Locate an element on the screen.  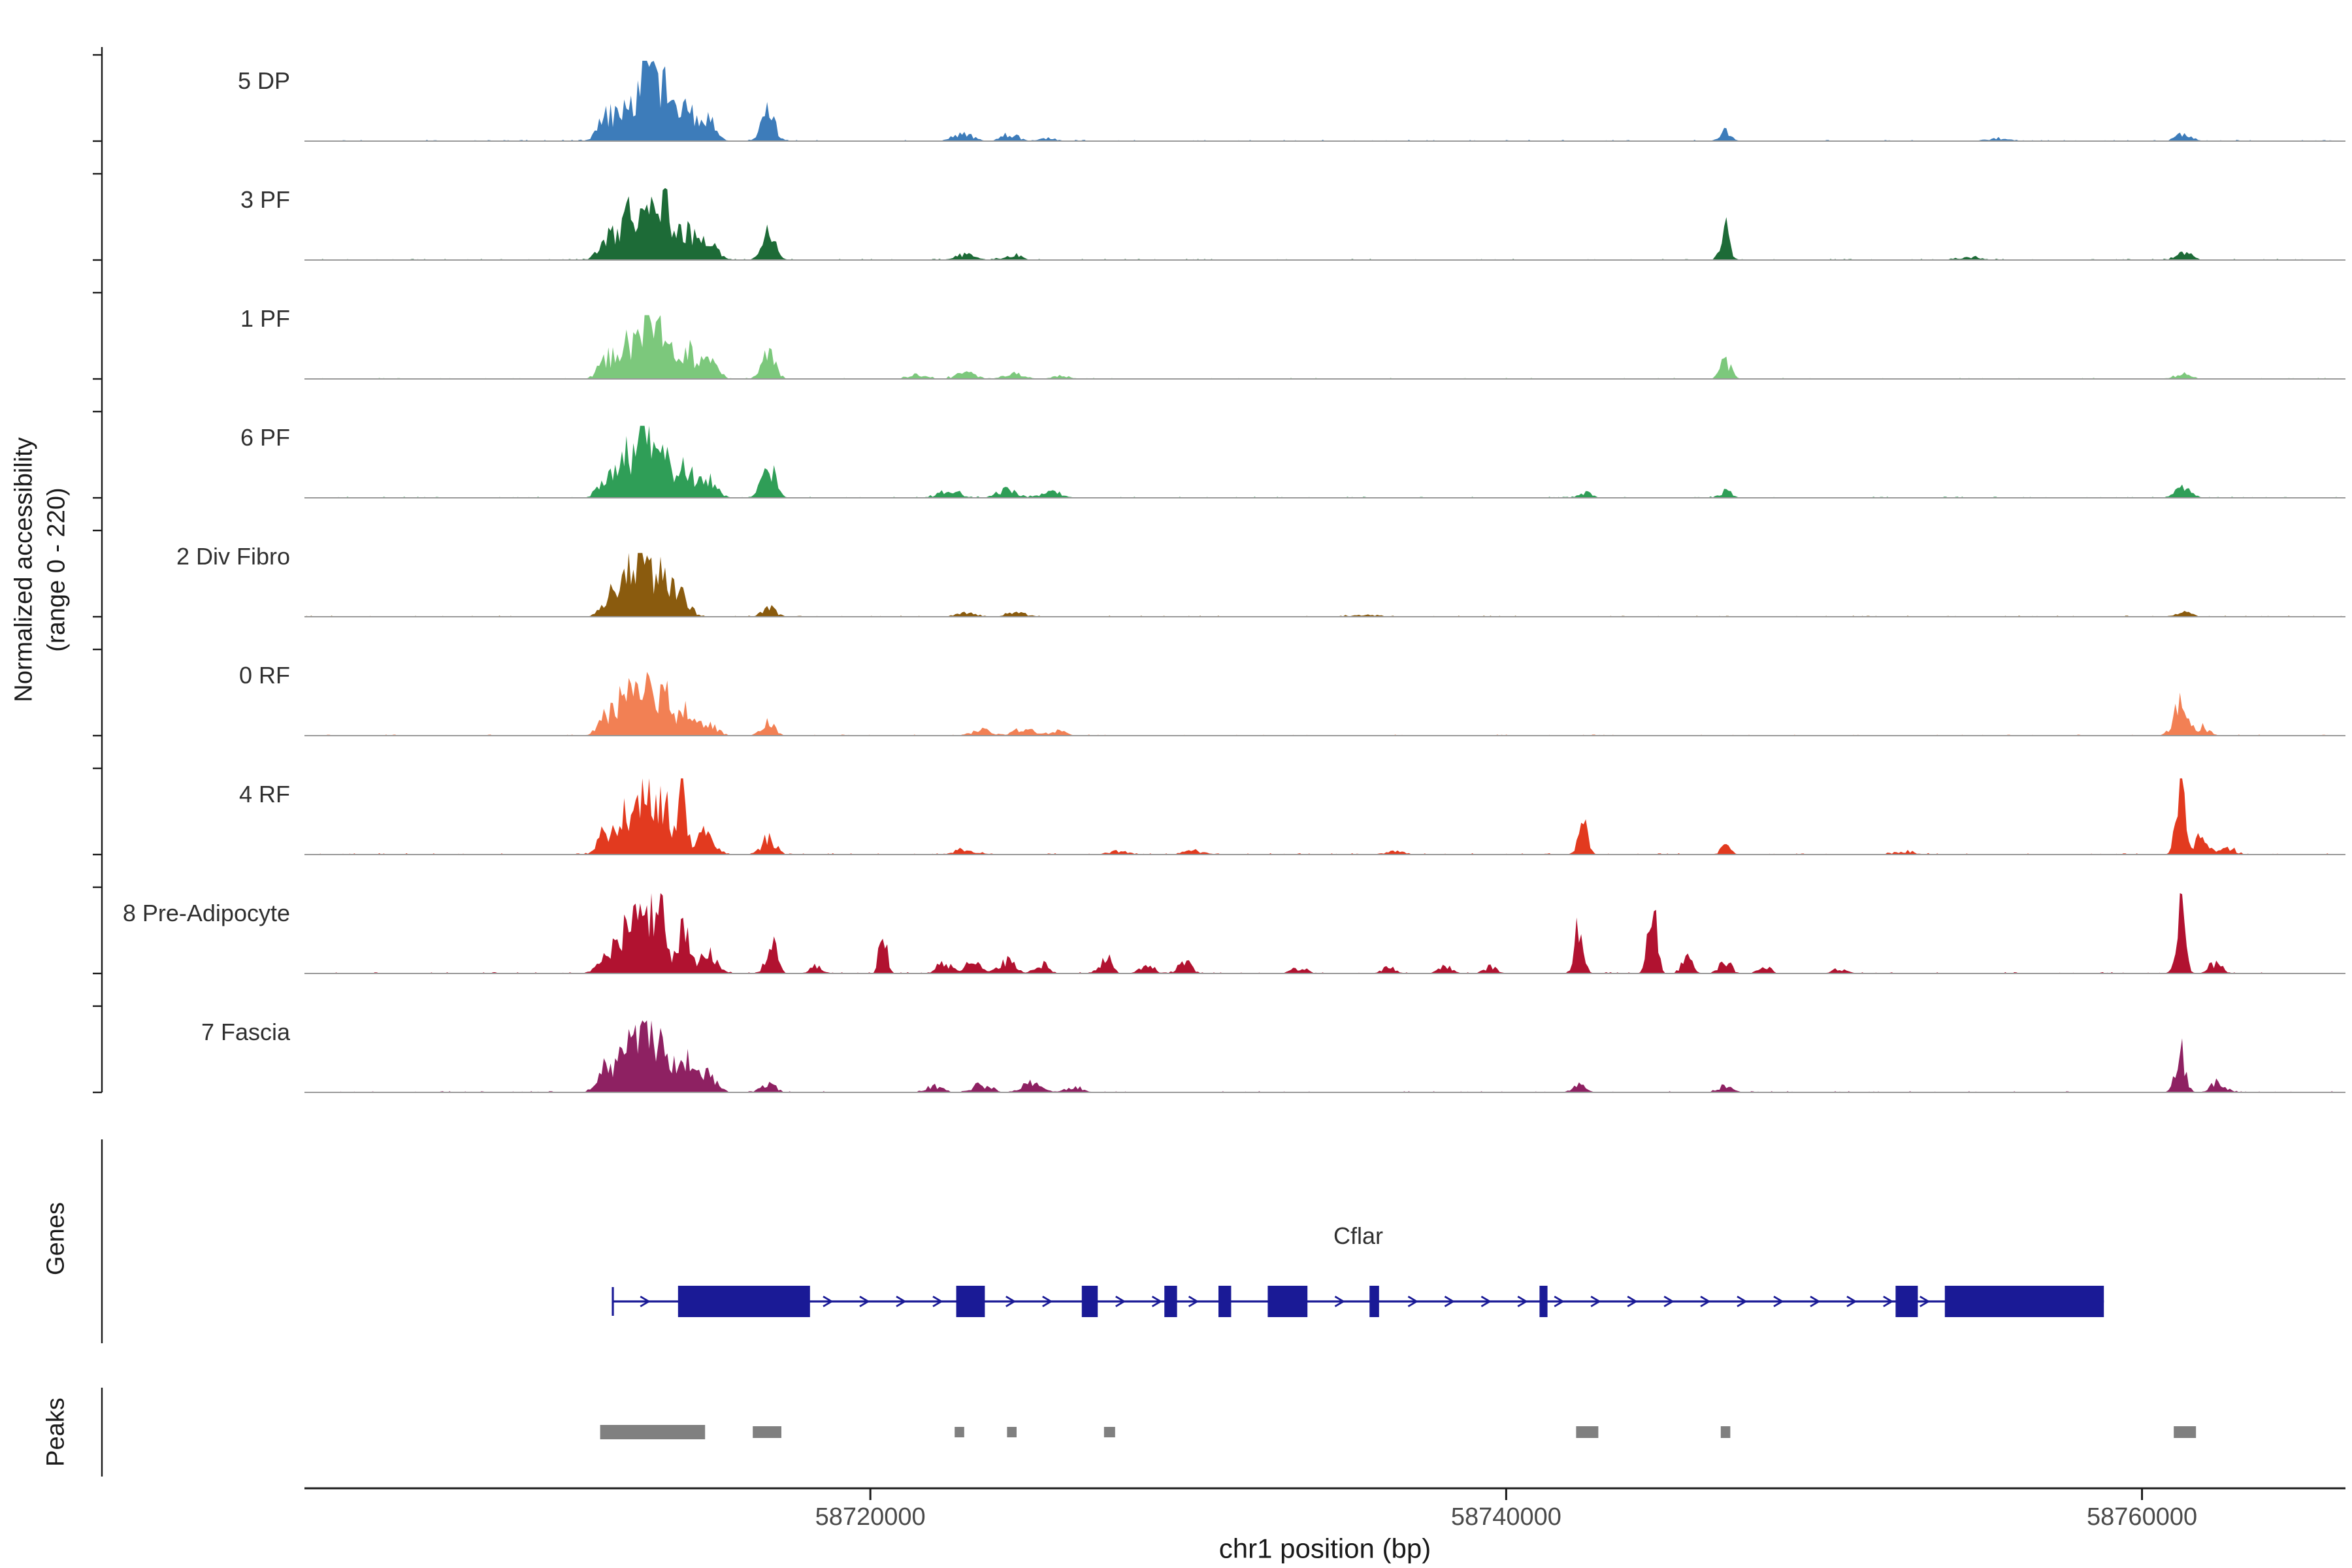
signal-track-7-fascia: 7 Fascia is located at coordinates (1273, 1056).